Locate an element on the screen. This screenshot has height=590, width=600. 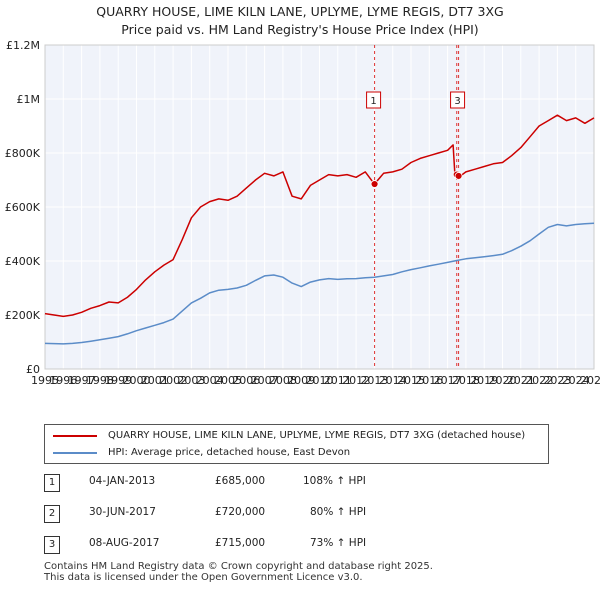
legend-swatch-property is located at coordinates (75, 436).